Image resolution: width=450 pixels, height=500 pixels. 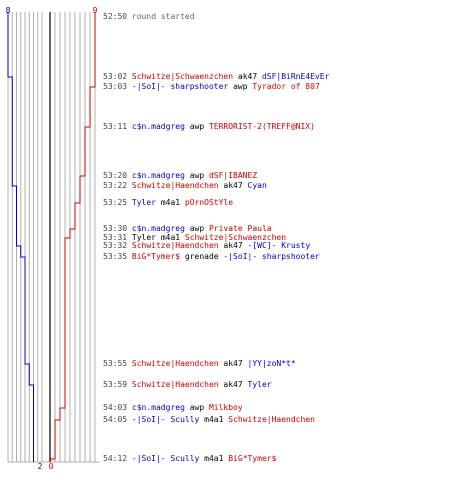 I want to click on event-row-round-start: 52:50 round started, so click(x=149, y=16).